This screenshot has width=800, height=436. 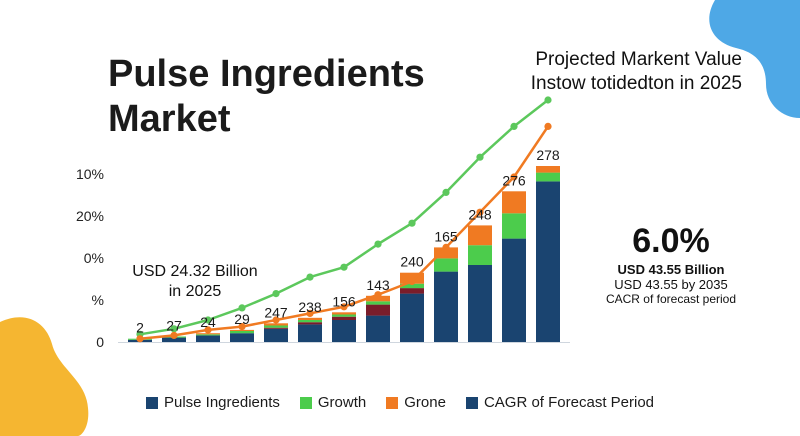 I want to click on legend-label: Grone, so click(x=425, y=402).